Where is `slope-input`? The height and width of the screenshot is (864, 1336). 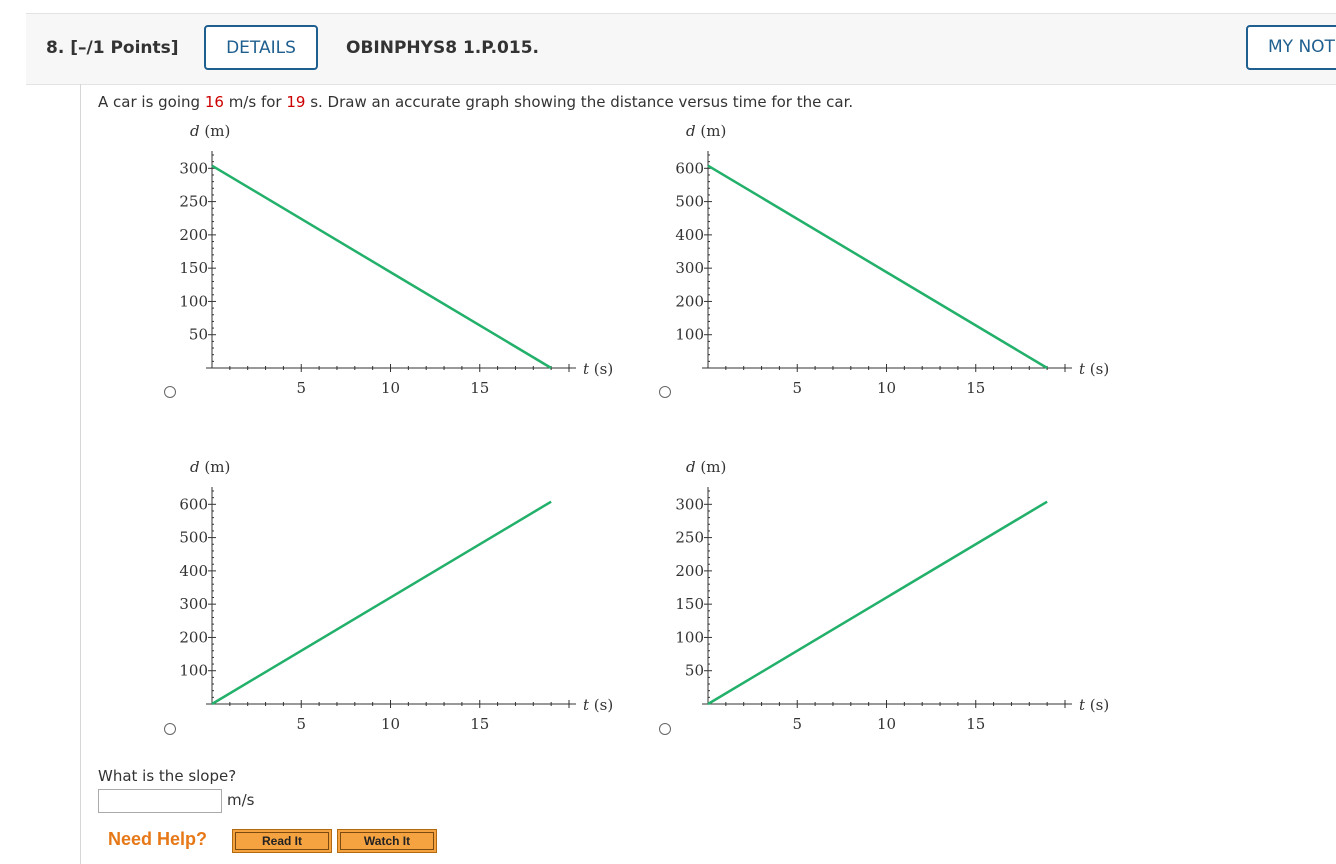 slope-input is located at coordinates (160, 801).